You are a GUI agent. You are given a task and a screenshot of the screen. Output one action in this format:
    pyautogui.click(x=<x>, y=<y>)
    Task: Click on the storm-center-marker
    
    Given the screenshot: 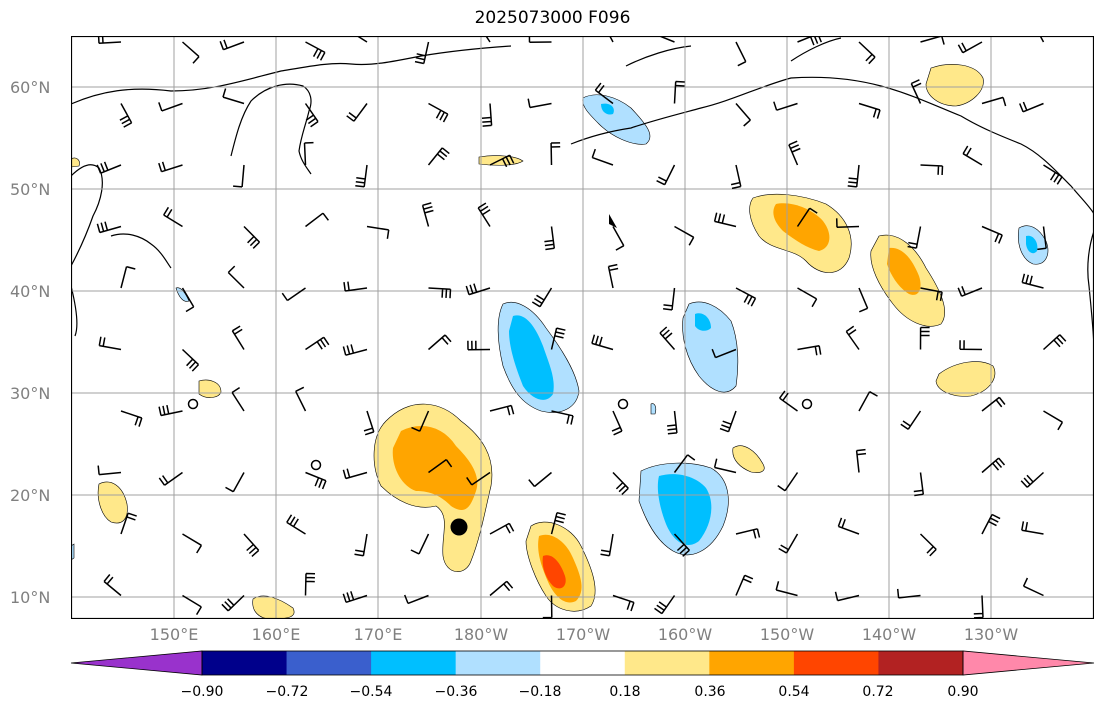 What is the action you would take?
    pyautogui.click(x=459, y=527)
    